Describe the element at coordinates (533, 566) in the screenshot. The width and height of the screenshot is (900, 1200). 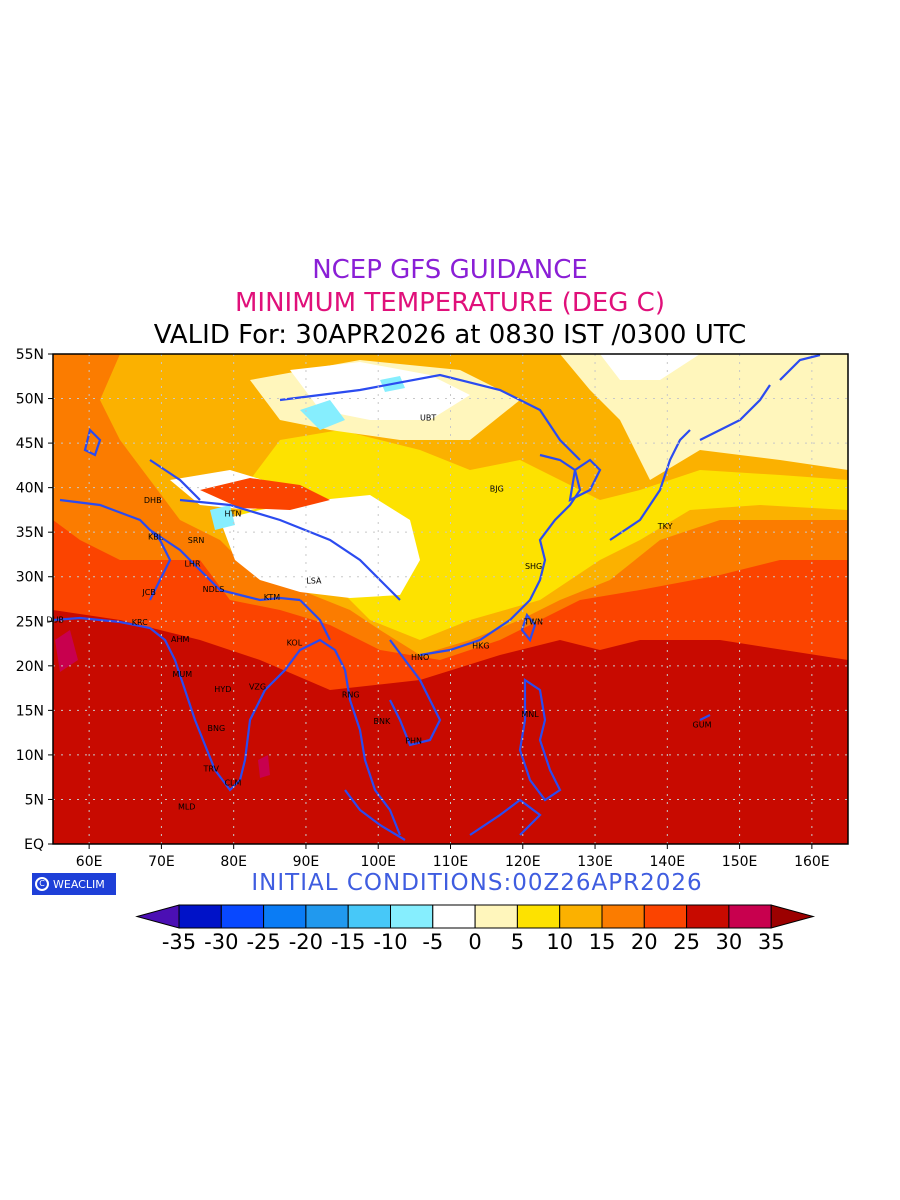
I see `city-shg: SHG` at that location.